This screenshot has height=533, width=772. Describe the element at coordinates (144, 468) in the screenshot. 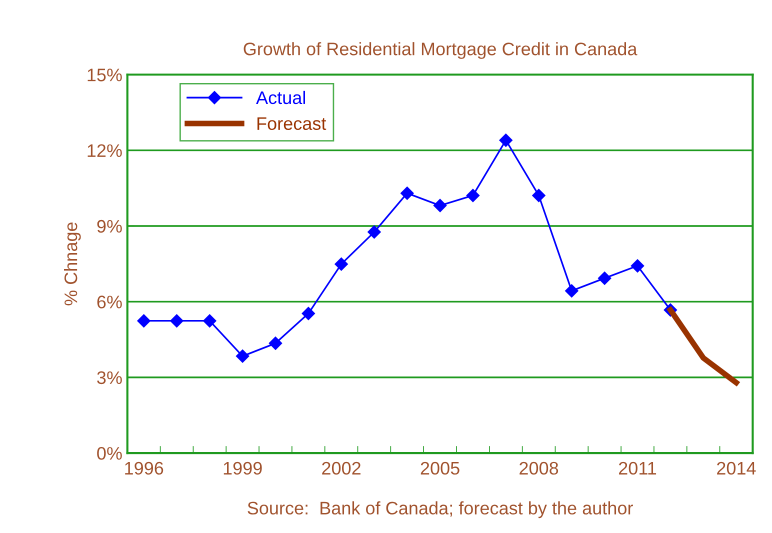

I see `x-tick-label: 1996` at that location.